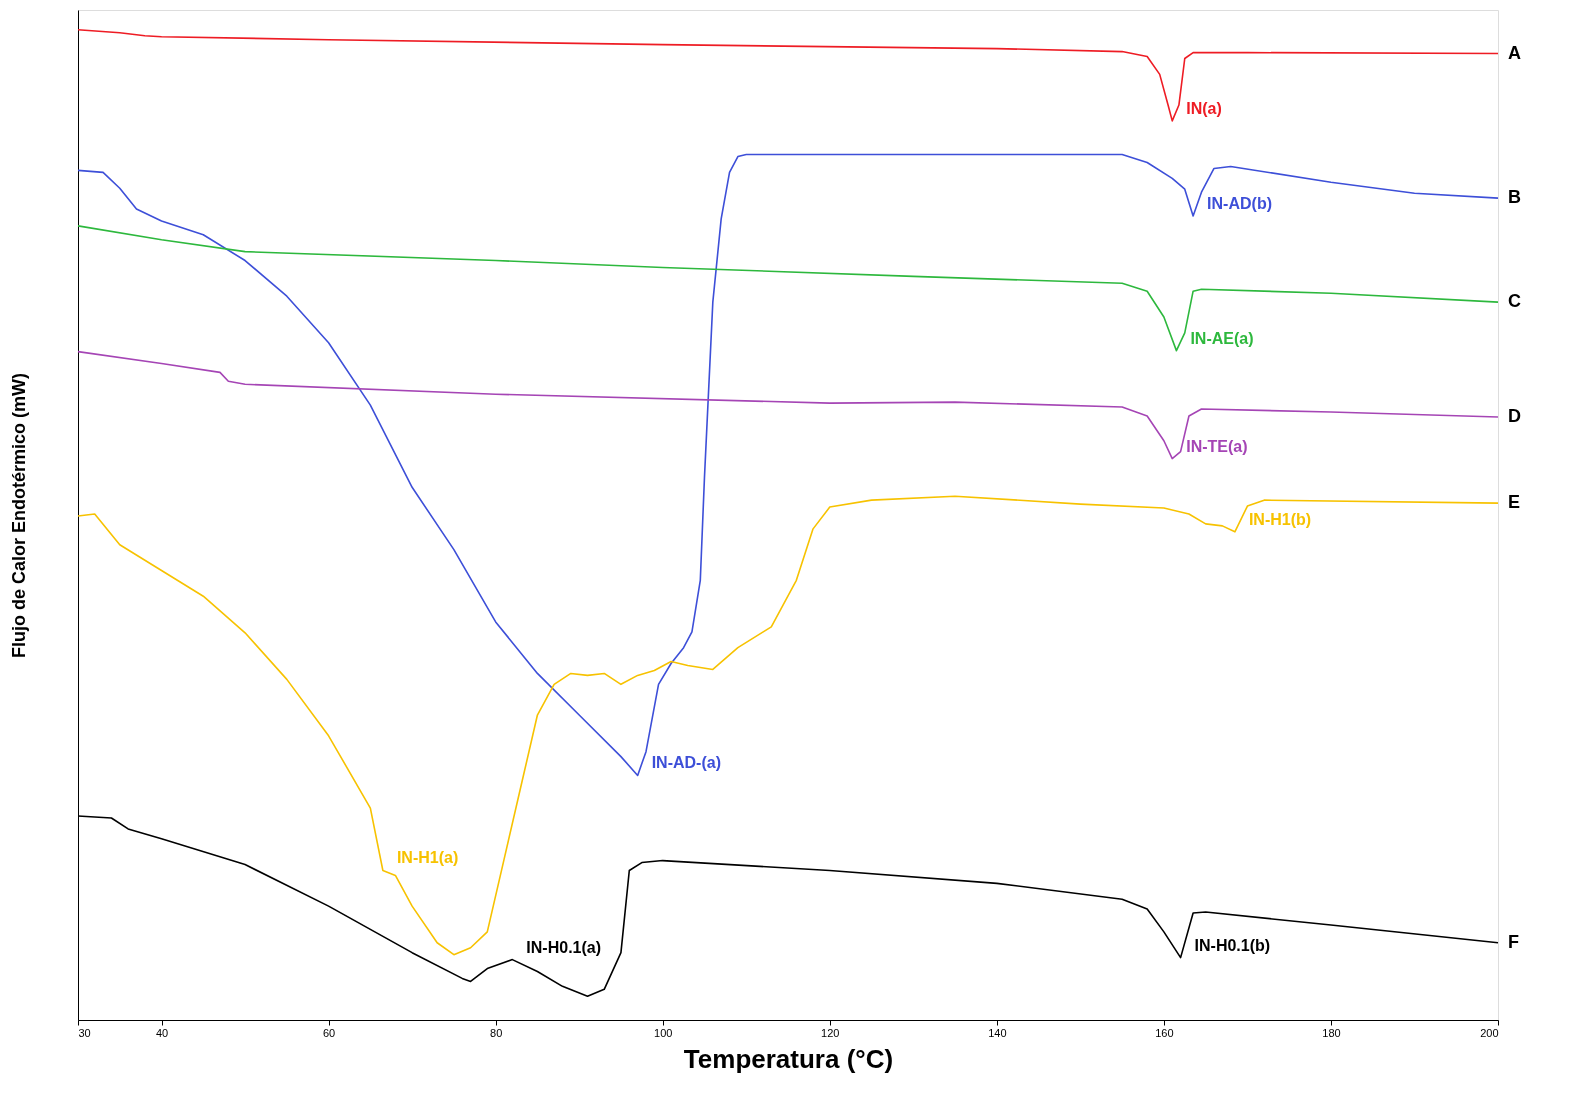 This screenshot has height=1100, width=1581. What do you see at coordinates (1232, 945) in the screenshot?
I see `annotation: IN-H0.1(b)` at bounding box center [1232, 945].